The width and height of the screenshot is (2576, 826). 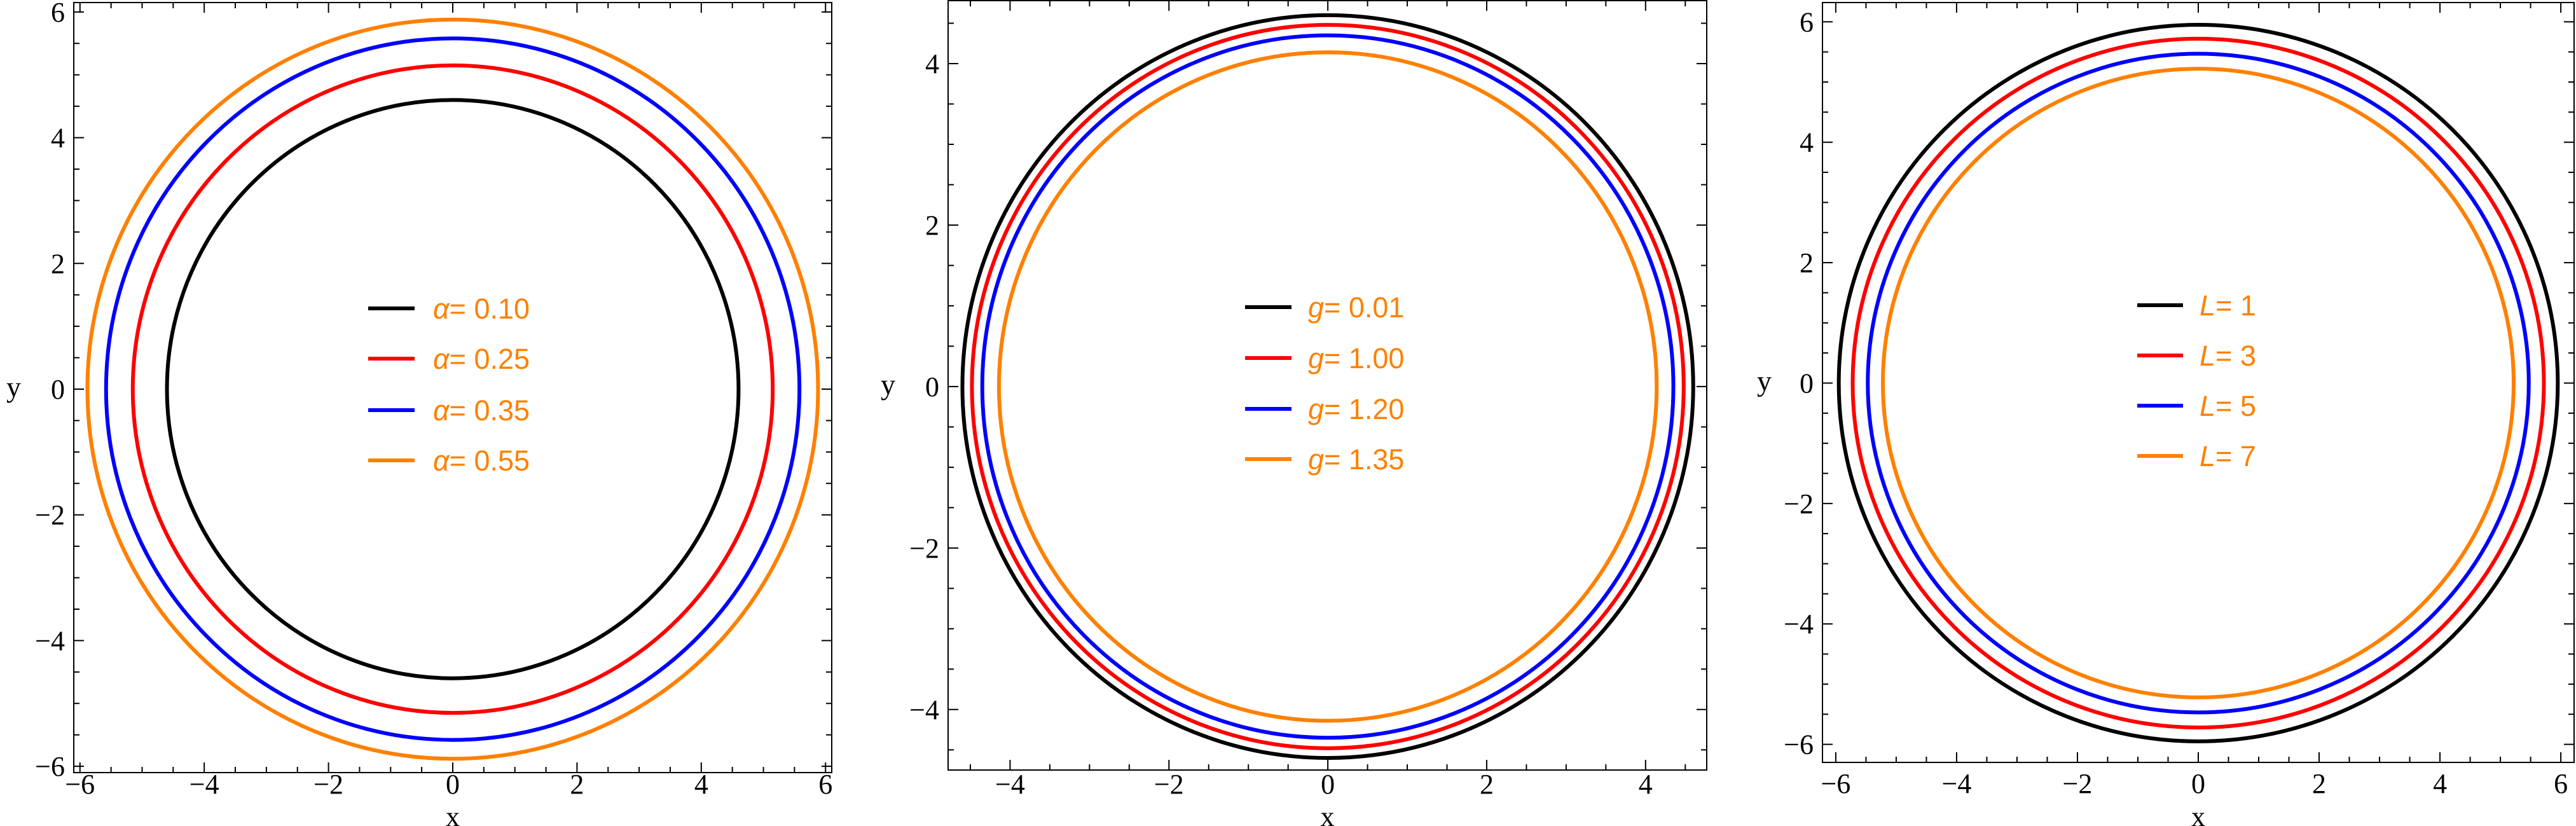 What do you see at coordinates (490, 359) in the screenshot?
I see `legend-value: = 0.25` at bounding box center [490, 359].